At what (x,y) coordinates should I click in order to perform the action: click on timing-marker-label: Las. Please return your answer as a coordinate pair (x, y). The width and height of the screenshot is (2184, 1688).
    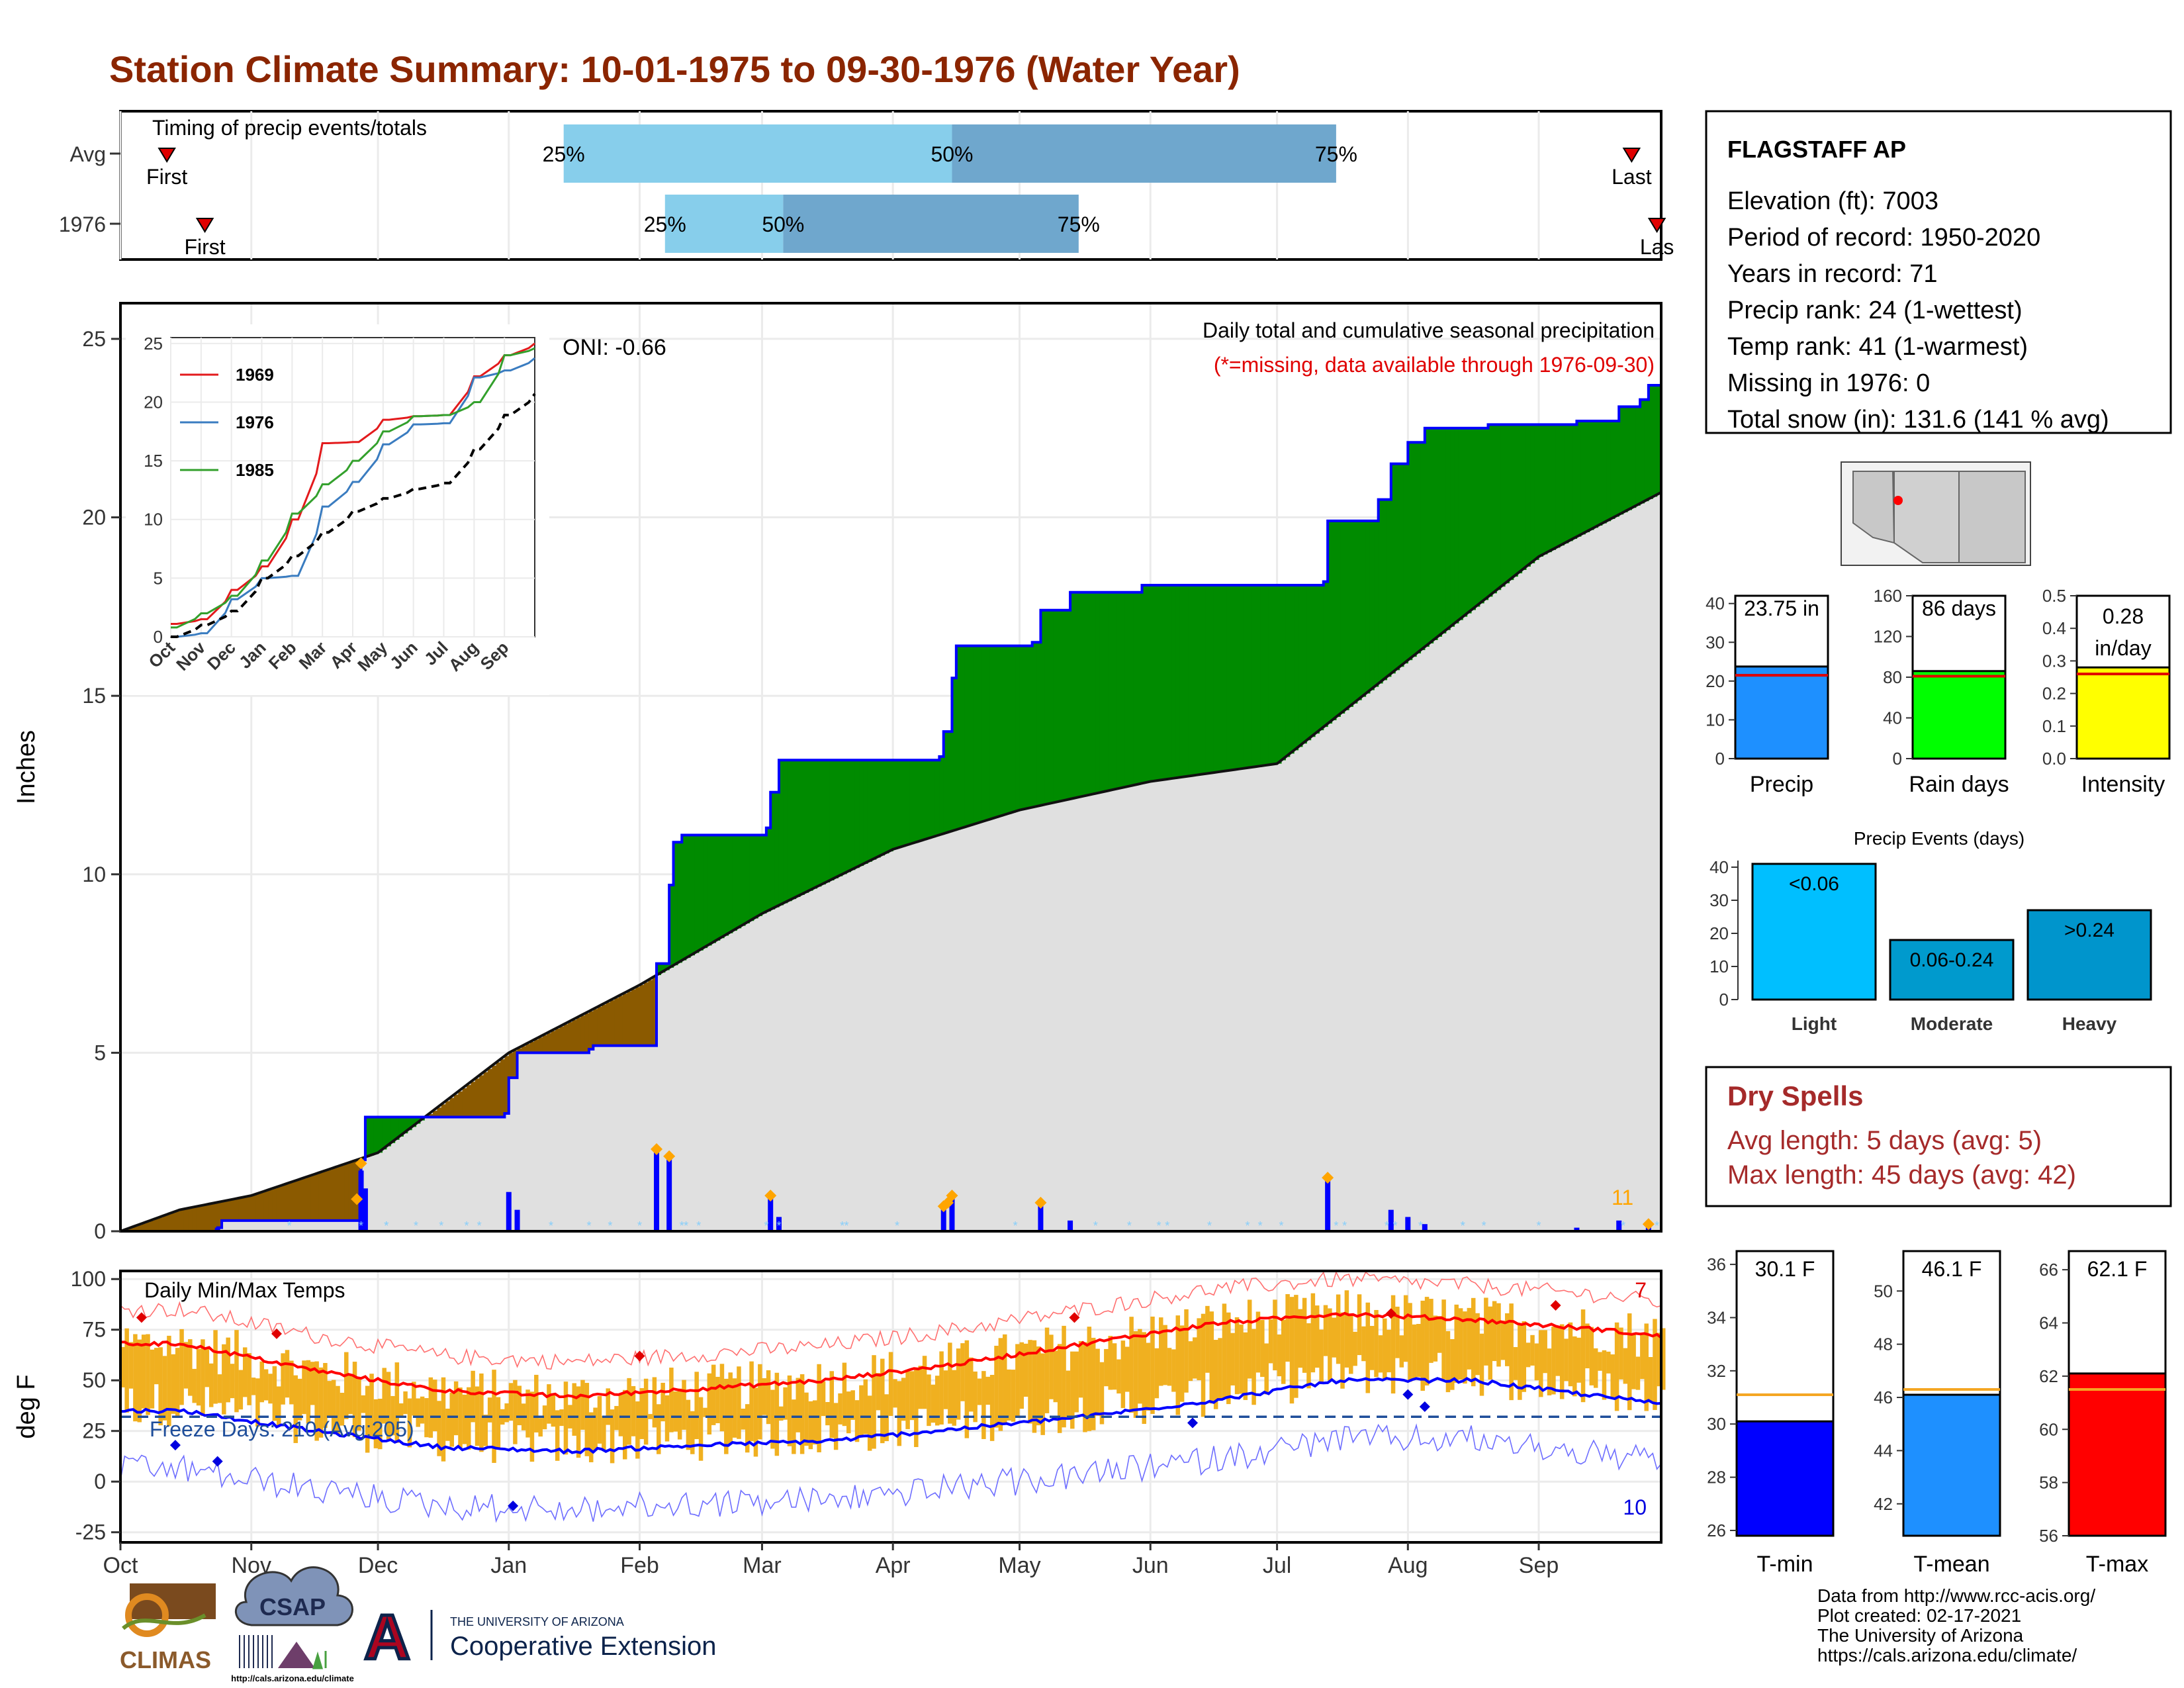
    Looking at the image, I should click on (1657, 247).